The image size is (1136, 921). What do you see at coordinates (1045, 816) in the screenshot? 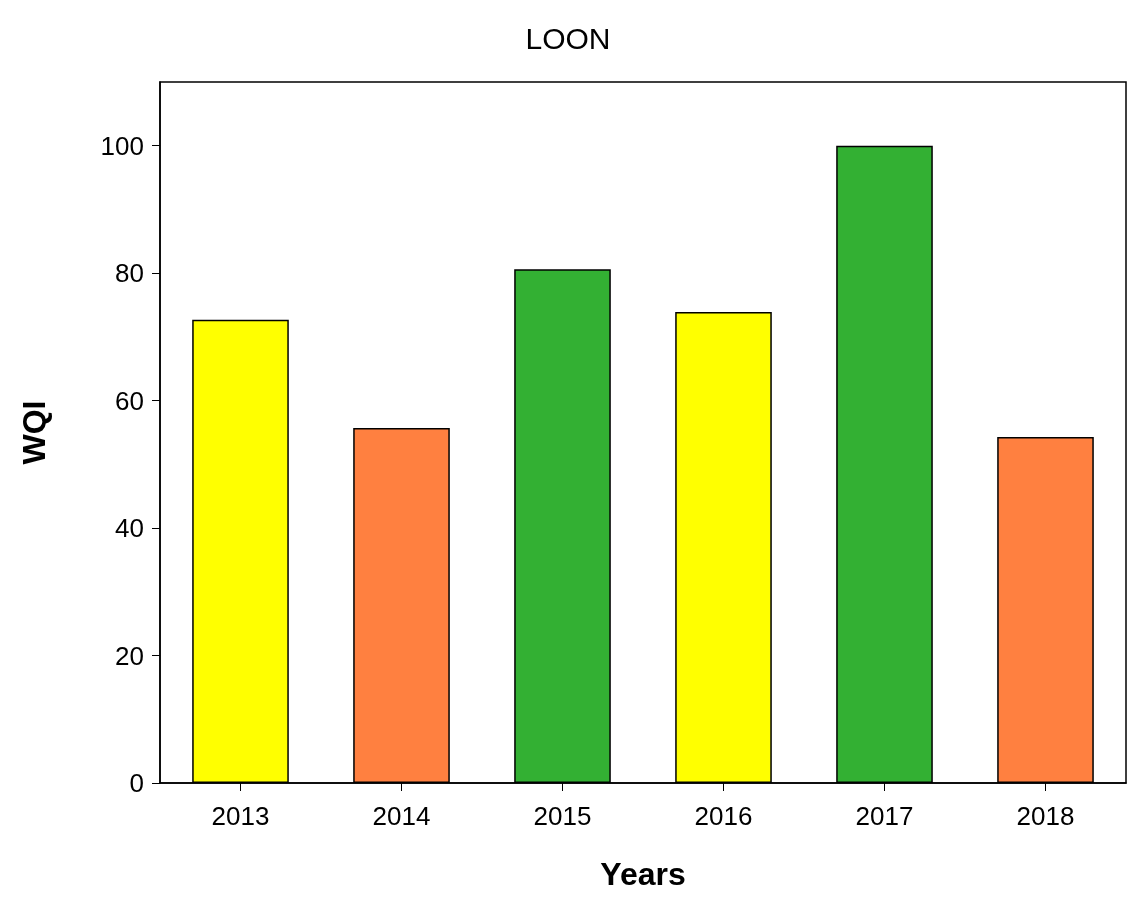
I see `x-tick-label: 2018` at bounding box center [1045, 816].